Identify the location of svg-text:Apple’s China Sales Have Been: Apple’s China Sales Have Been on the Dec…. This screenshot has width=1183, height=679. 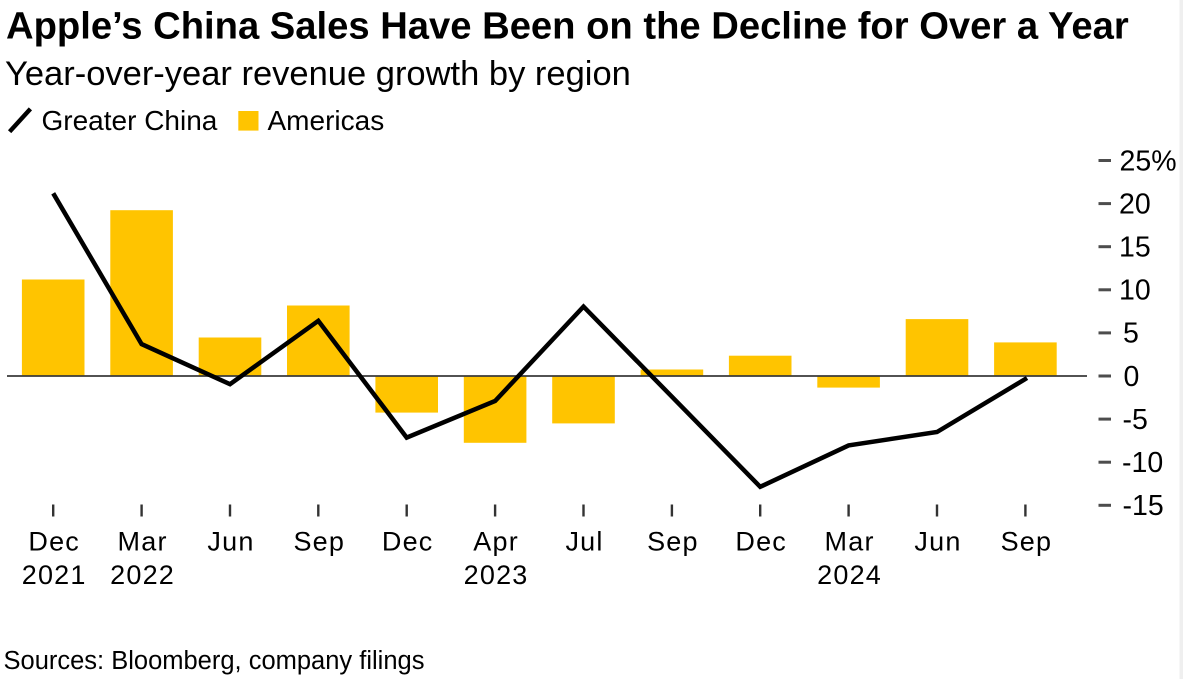
(567, 25).